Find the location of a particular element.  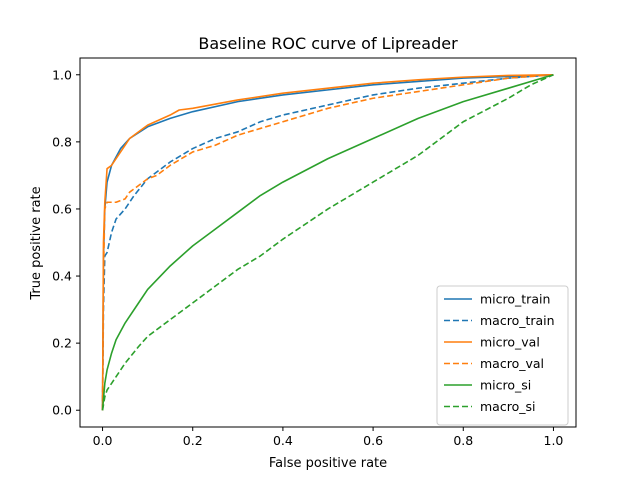

y-tick-label: 0.0 is located at coordinates (62, 410).